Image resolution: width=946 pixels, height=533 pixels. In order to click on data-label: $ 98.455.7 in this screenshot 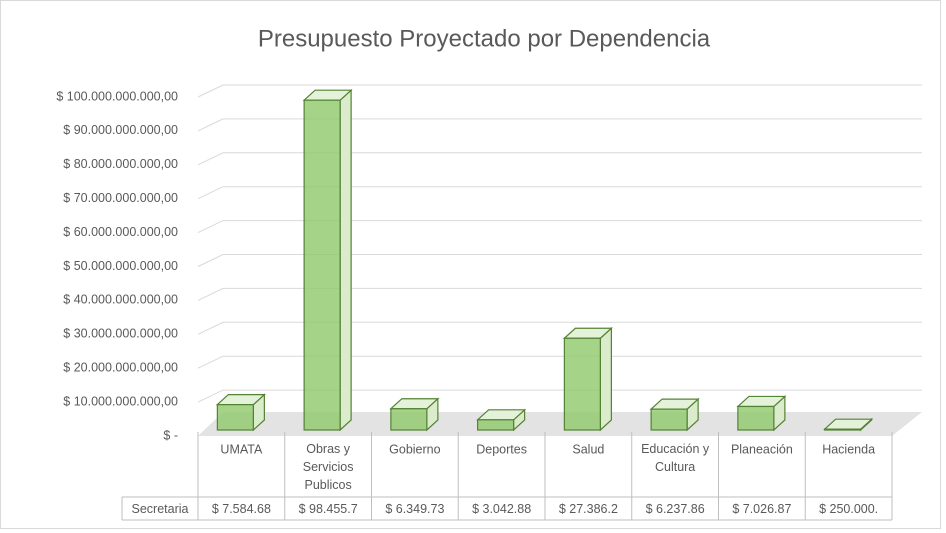, I will do `click(328, 509)`.